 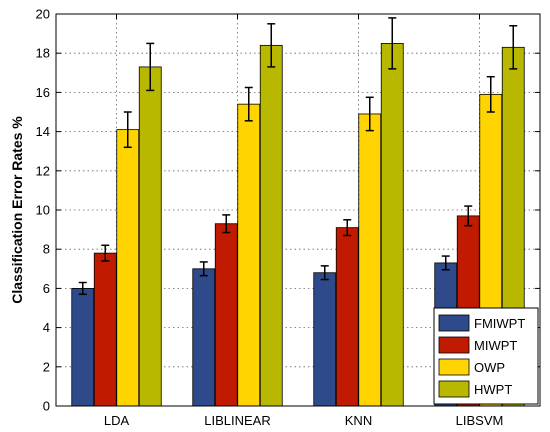 What do you see at coordinates (499, 323) in the screenshot?
I see `legend-label-fmiwpt: FMIWPT` at bounding box center [499, 323].